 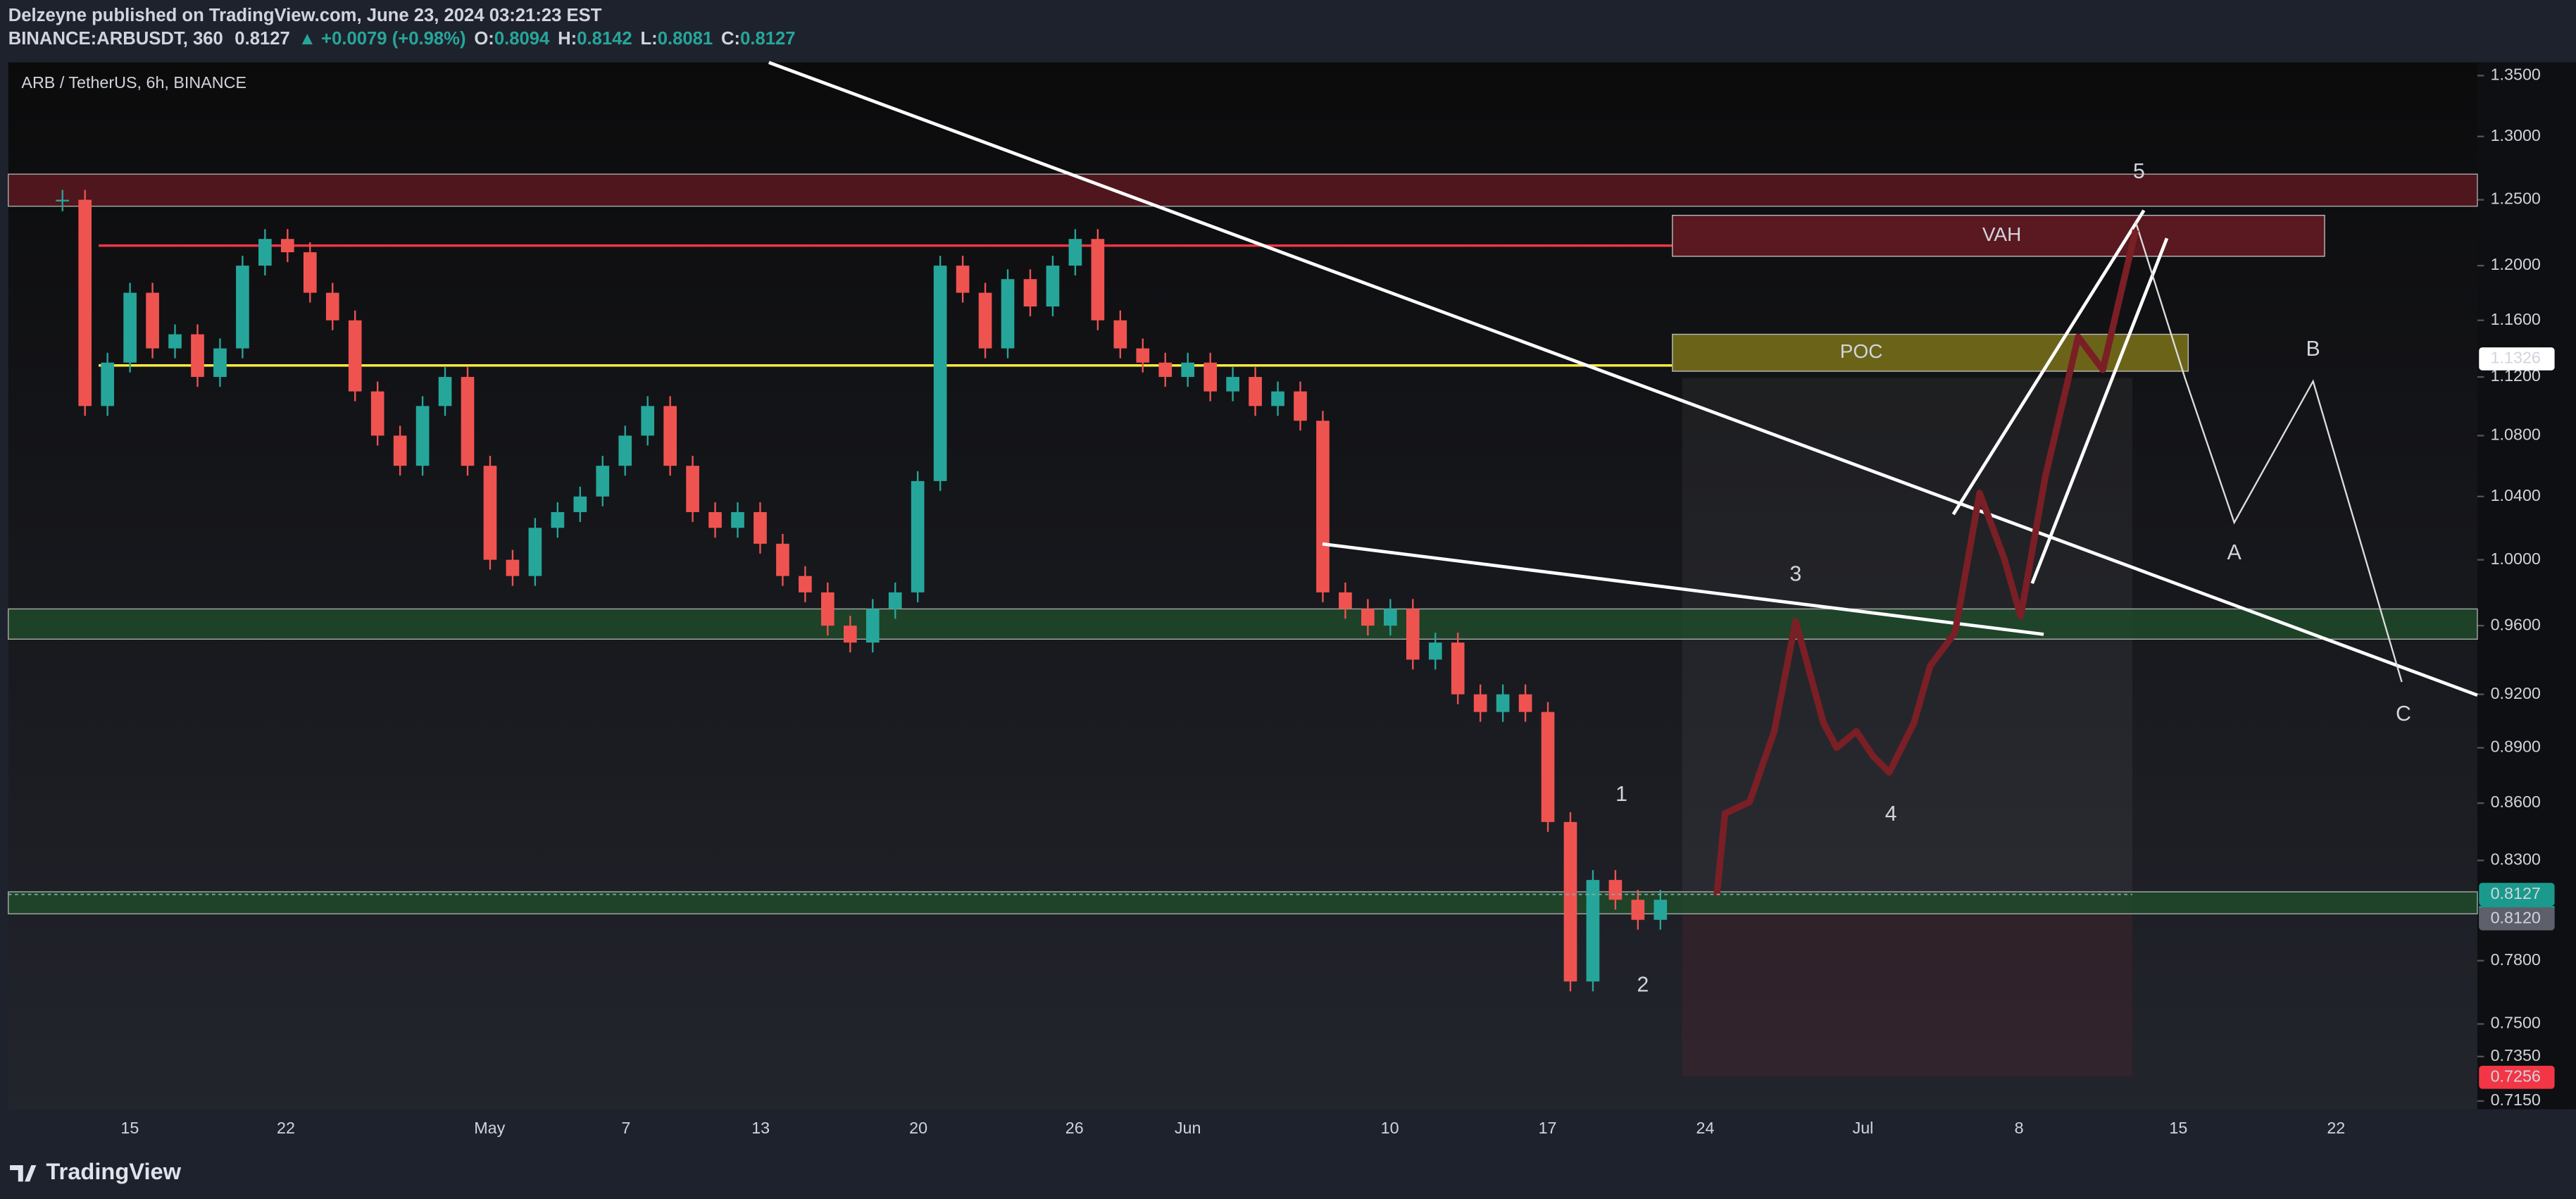 What do you see at coordinates (1705, 1128) in the screenshot?
I see `x-tick-label: 24` at bounding box center [1705, 1128].